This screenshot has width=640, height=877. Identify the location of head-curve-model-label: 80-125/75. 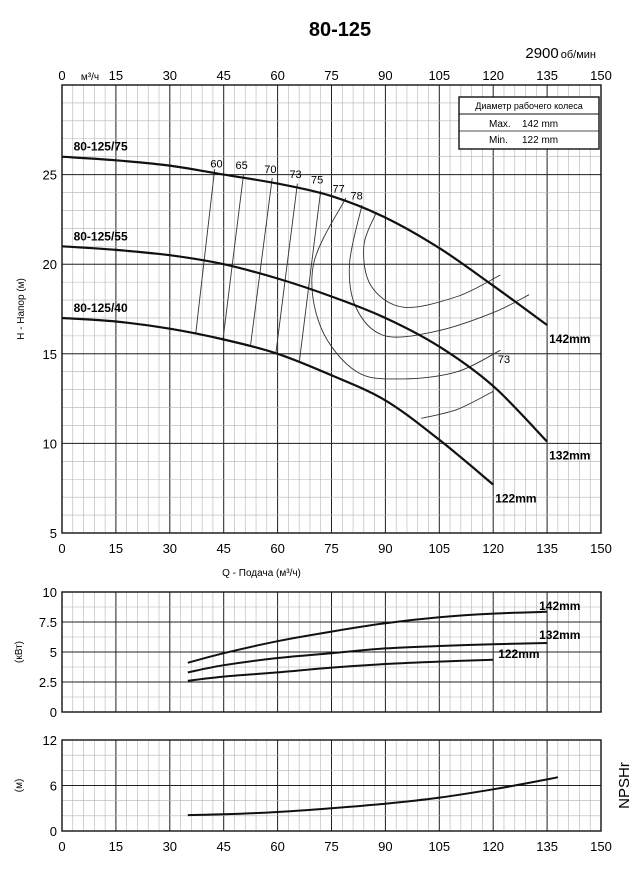
(101, 147).